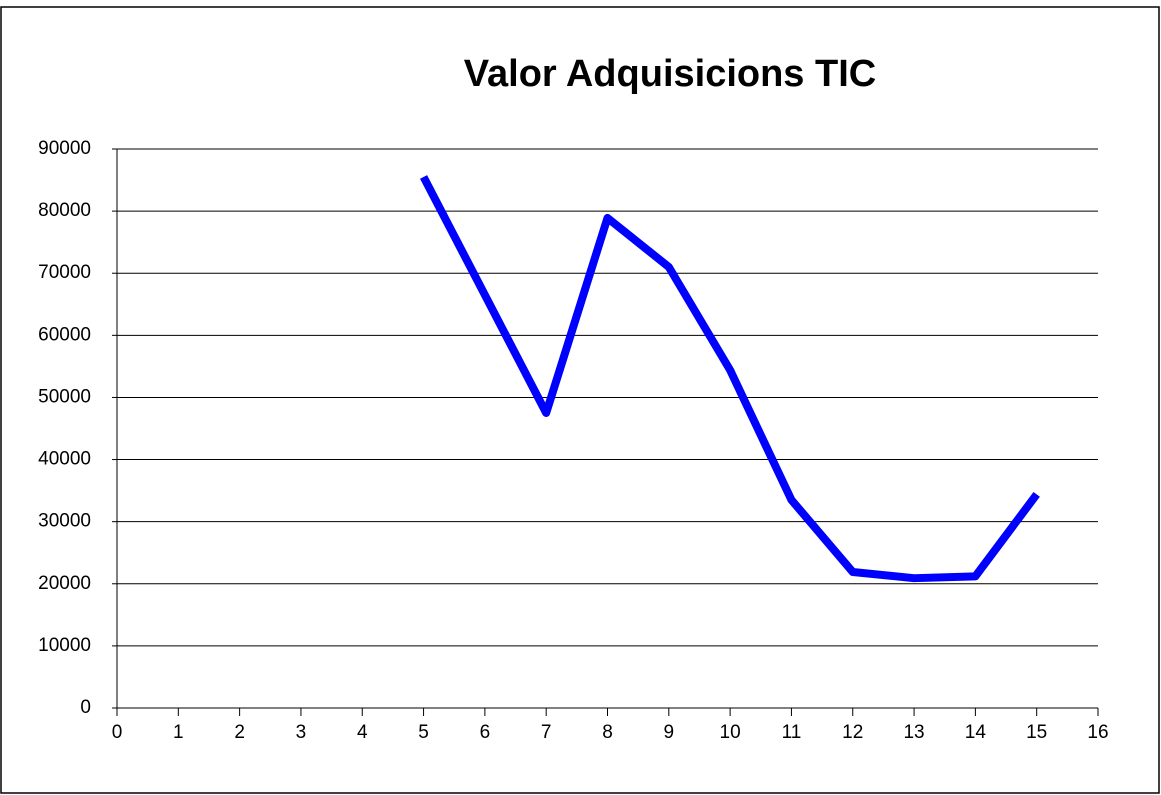  What do you see at coordinates (64, 272) in the screenshot?
I see `y-tick-label: 70000` at bounding box center [64, 272].